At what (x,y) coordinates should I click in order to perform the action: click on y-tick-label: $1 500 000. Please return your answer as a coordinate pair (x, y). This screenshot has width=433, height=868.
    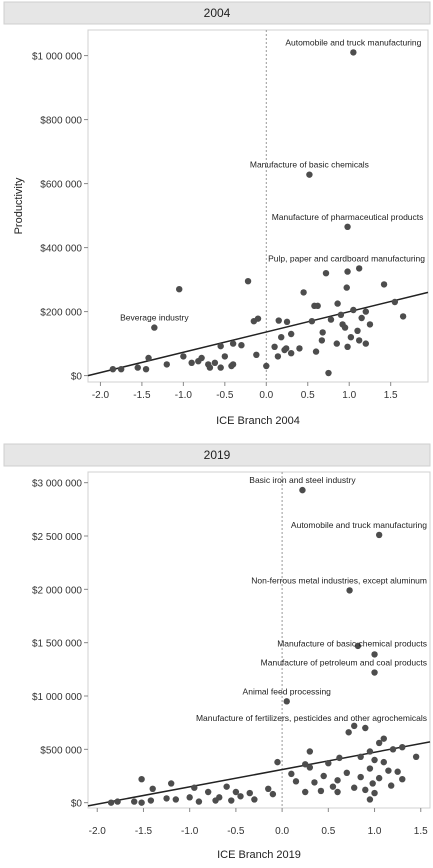
    Looking at the image, I should click on (57, 644).